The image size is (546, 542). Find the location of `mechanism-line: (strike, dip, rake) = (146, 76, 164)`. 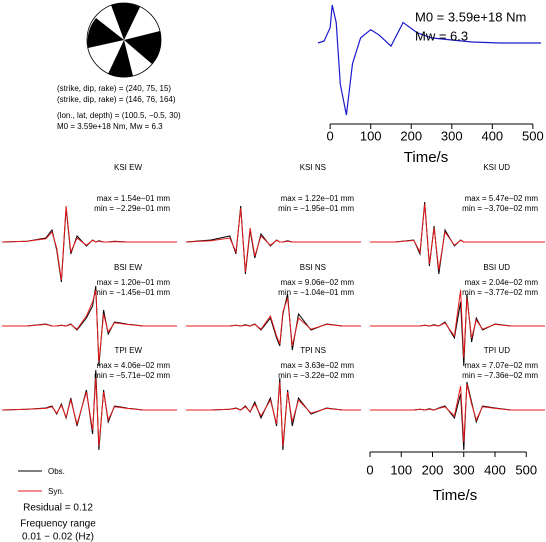

mechanism-line: (strike, dip, rake) = (146, 76, 164) is located at coordinates (116, 99).